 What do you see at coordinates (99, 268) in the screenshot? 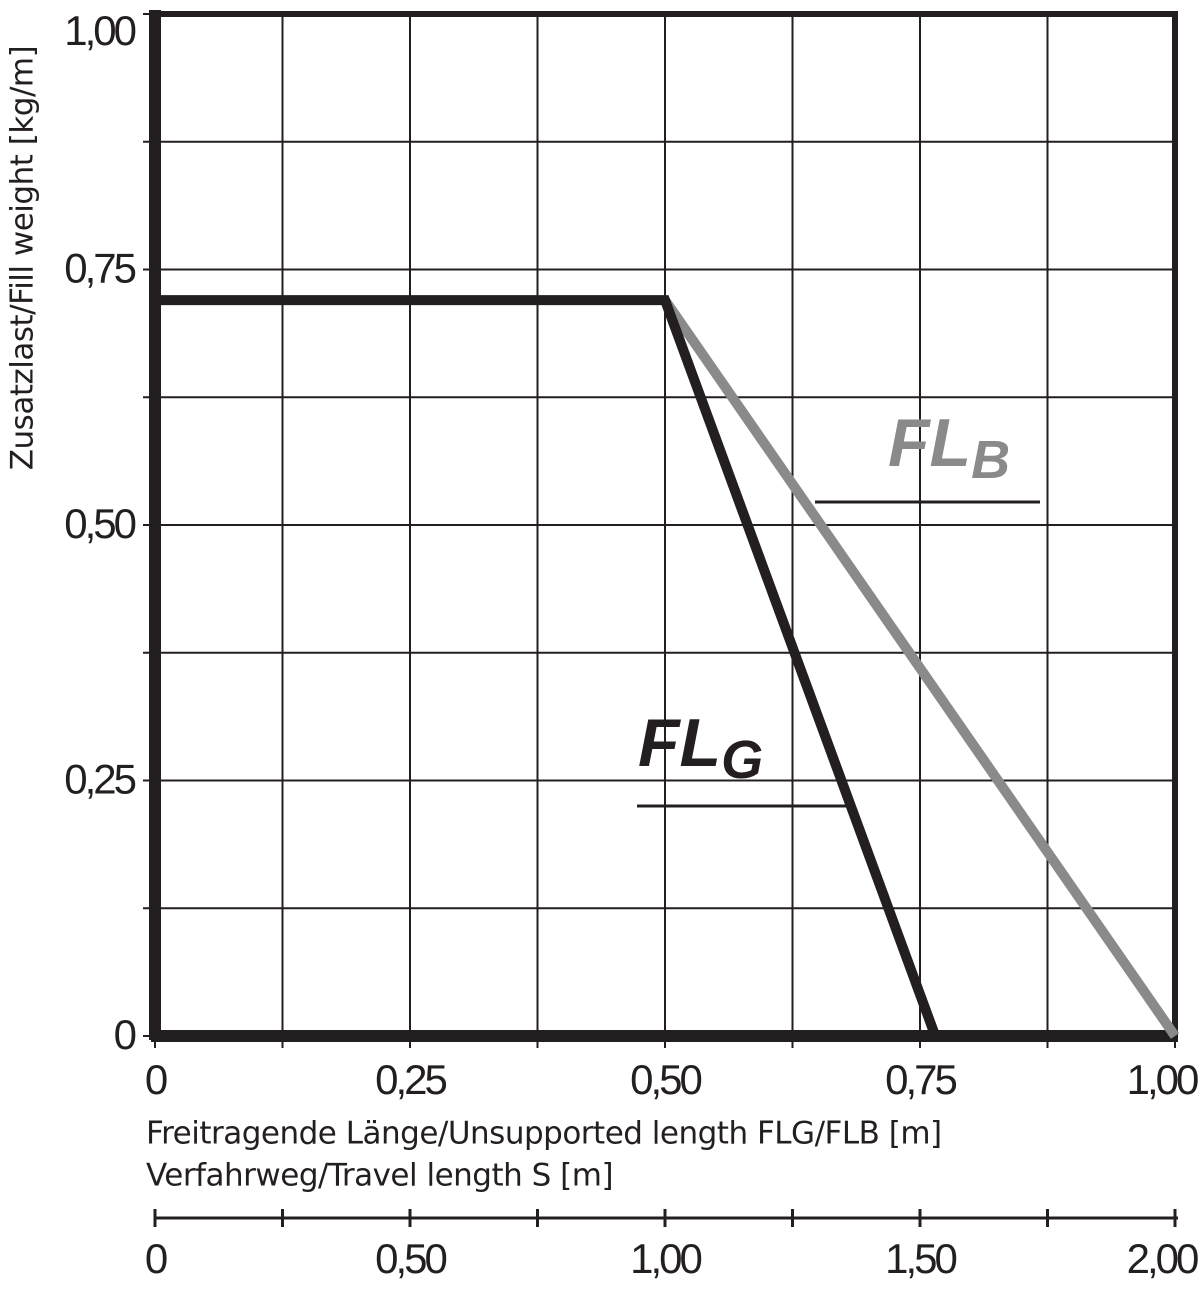
I see `y-tick-label: 0,75` at bounding box center [99, 268].